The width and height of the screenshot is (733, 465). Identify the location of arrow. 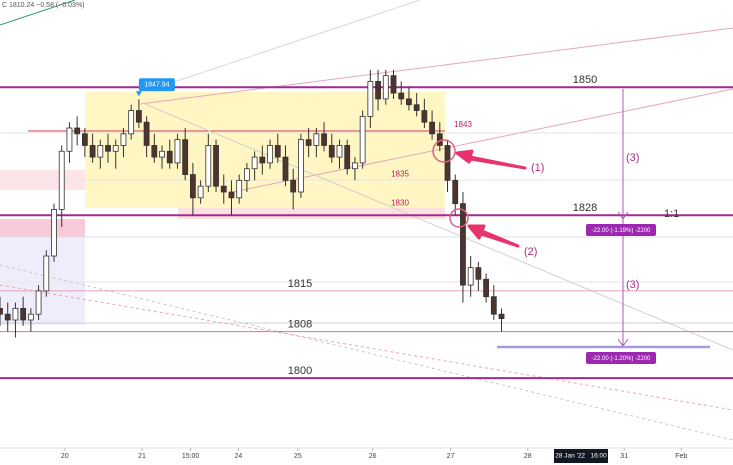
(491, 159).